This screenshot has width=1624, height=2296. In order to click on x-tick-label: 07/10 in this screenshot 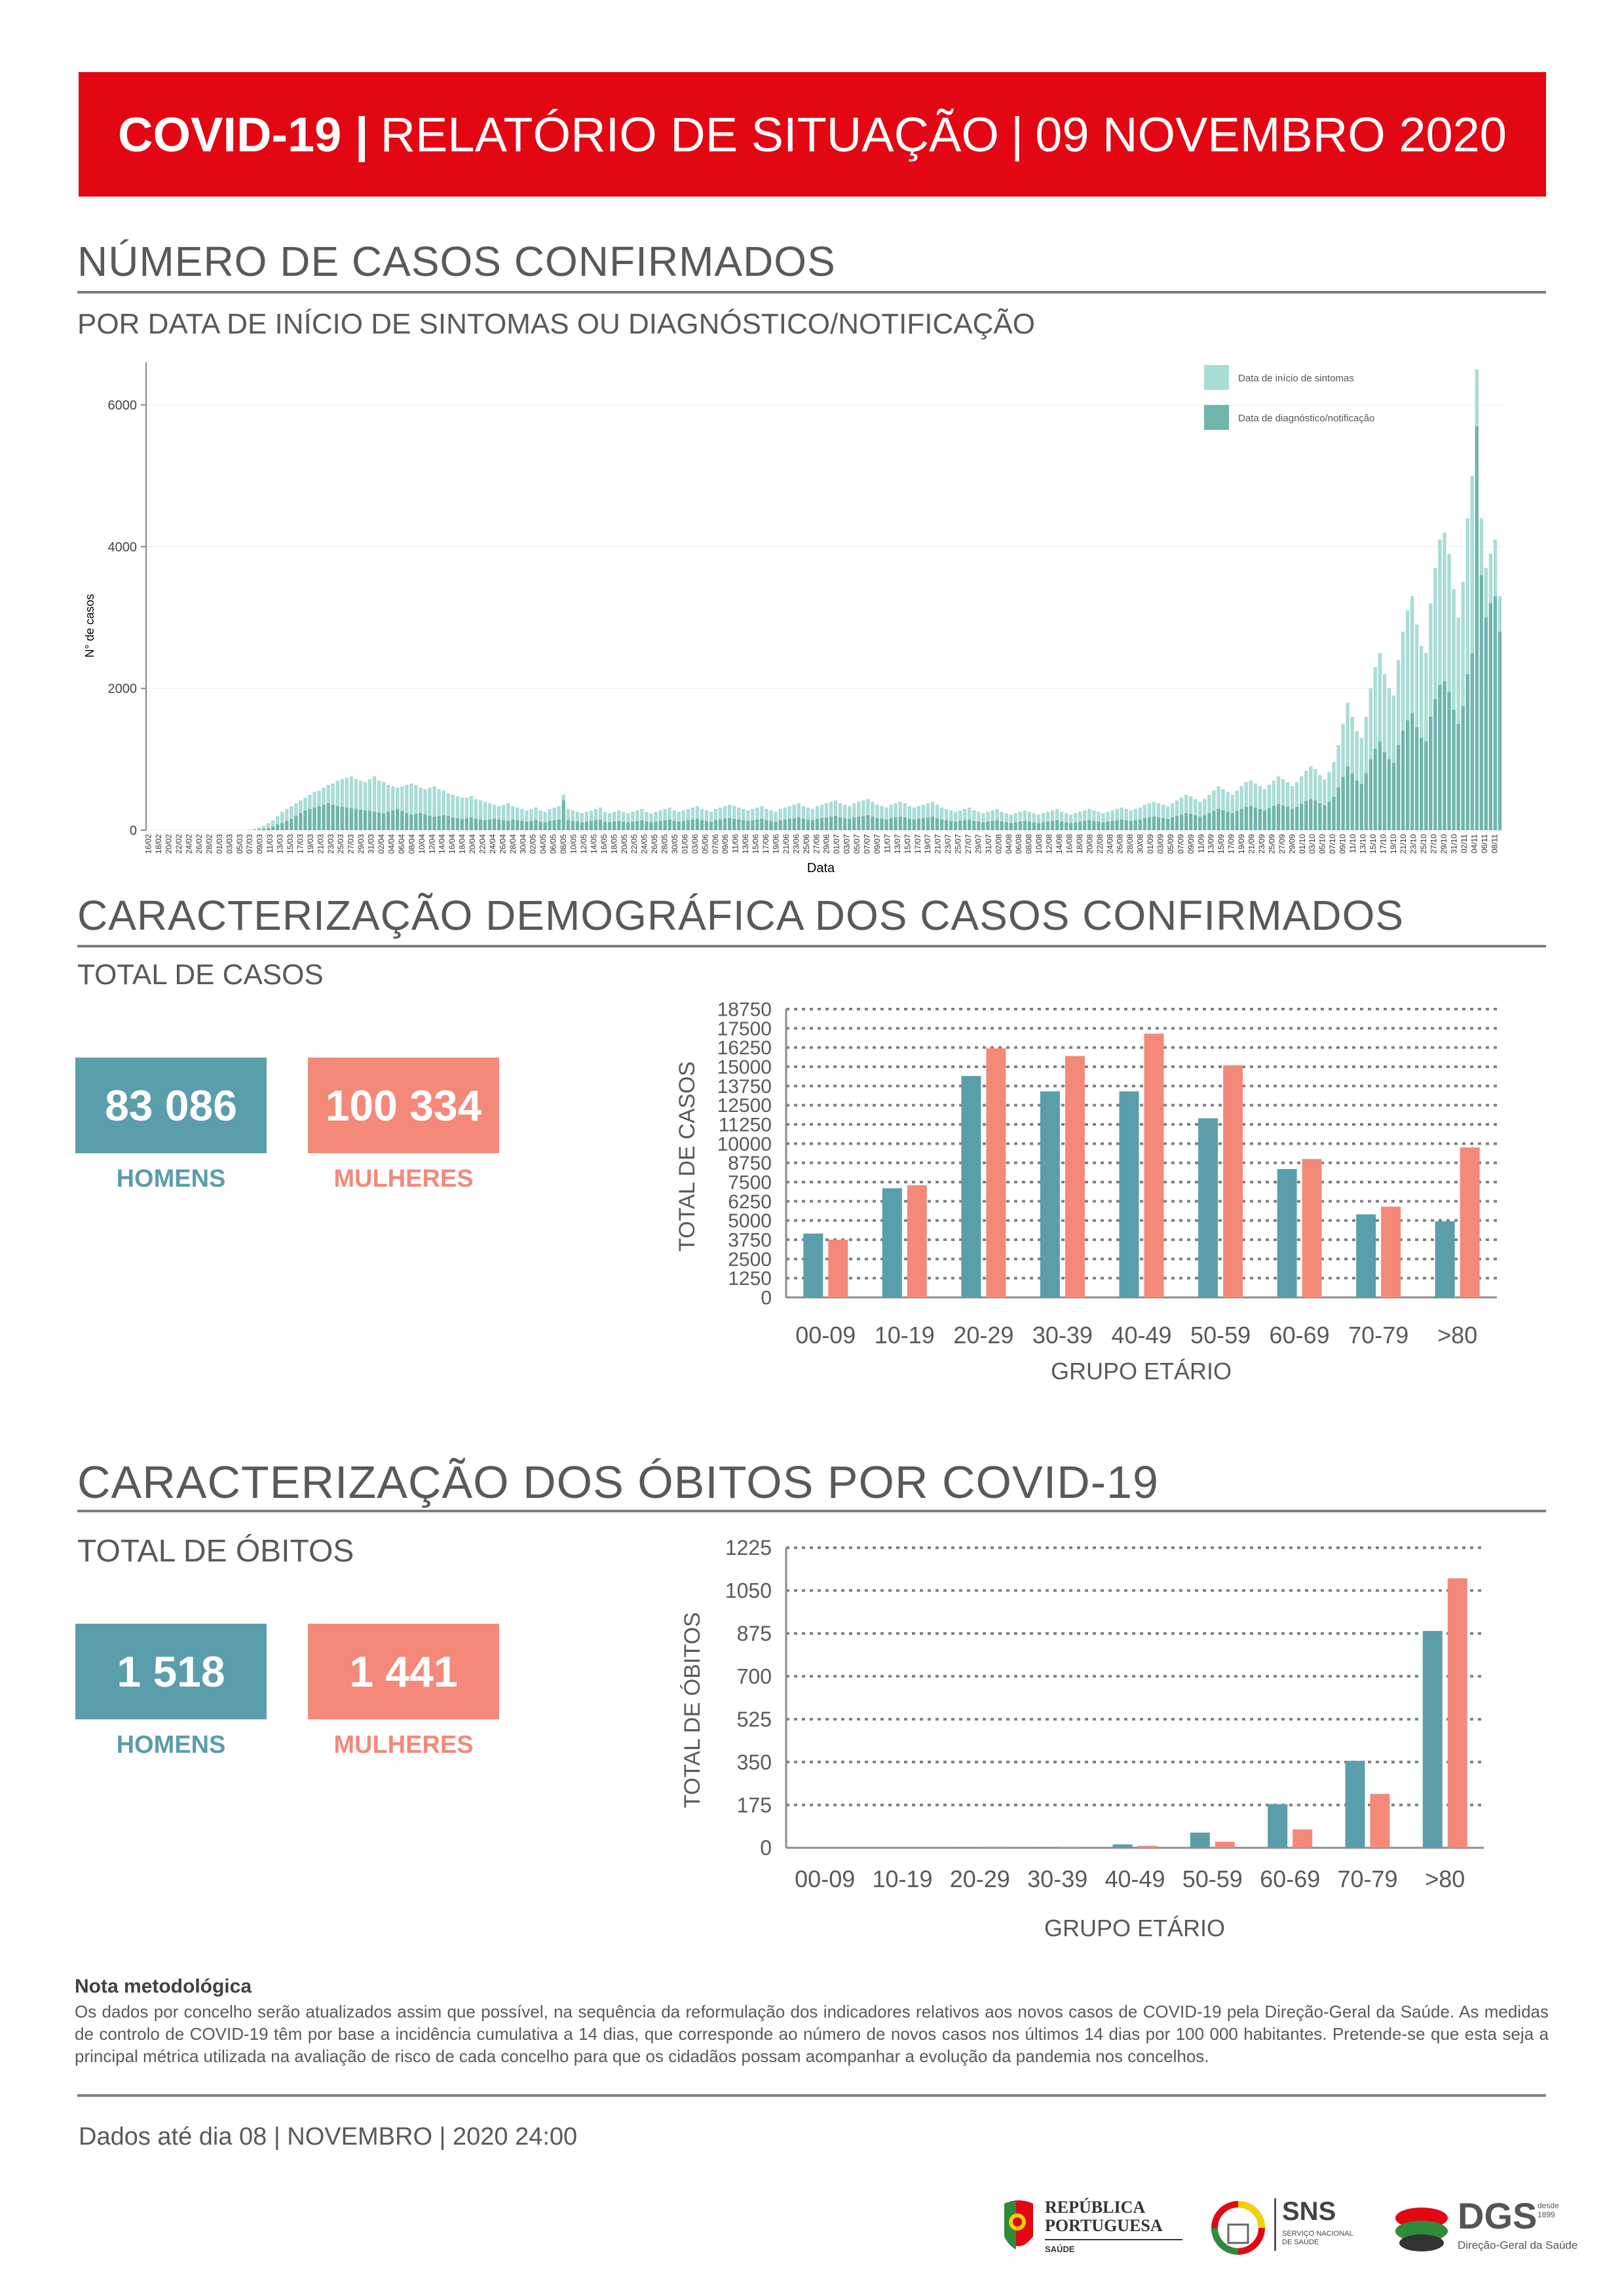, I will do `click(1332, 844)`.